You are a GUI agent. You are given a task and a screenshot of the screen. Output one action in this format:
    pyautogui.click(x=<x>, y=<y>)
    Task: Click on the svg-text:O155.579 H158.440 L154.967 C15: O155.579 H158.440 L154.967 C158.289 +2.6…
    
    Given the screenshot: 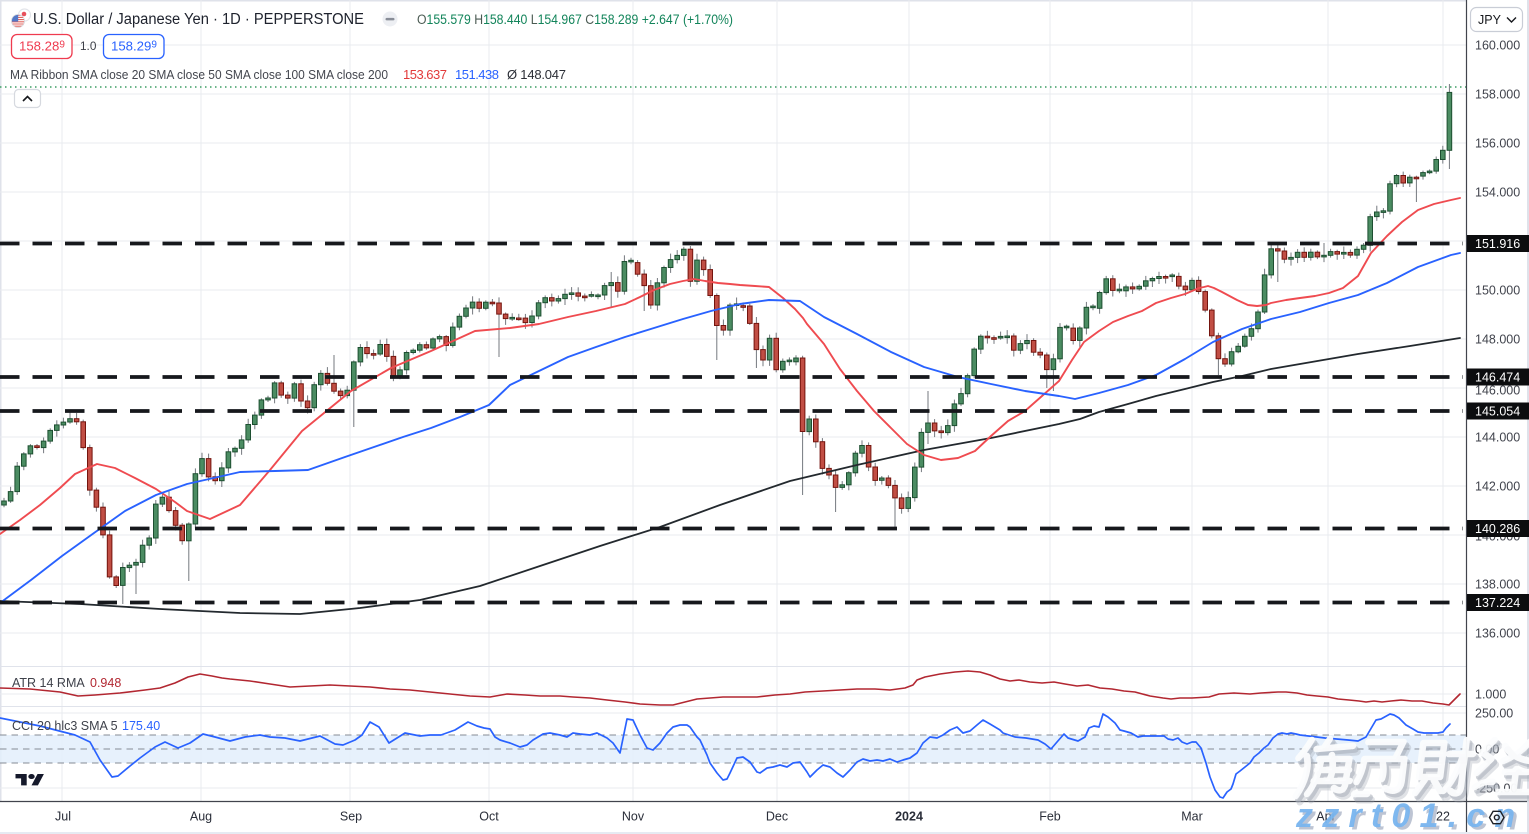 What is the action you would take?
    pyautogui.click(x=575, y=19)
    